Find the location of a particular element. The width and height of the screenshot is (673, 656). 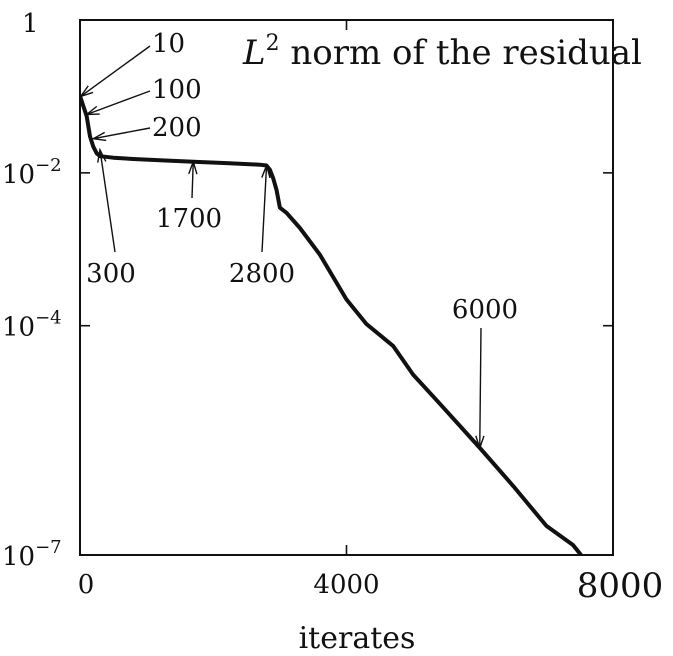

y-tick-label: 10⁻⁴ is located at coordinates (32, 325).